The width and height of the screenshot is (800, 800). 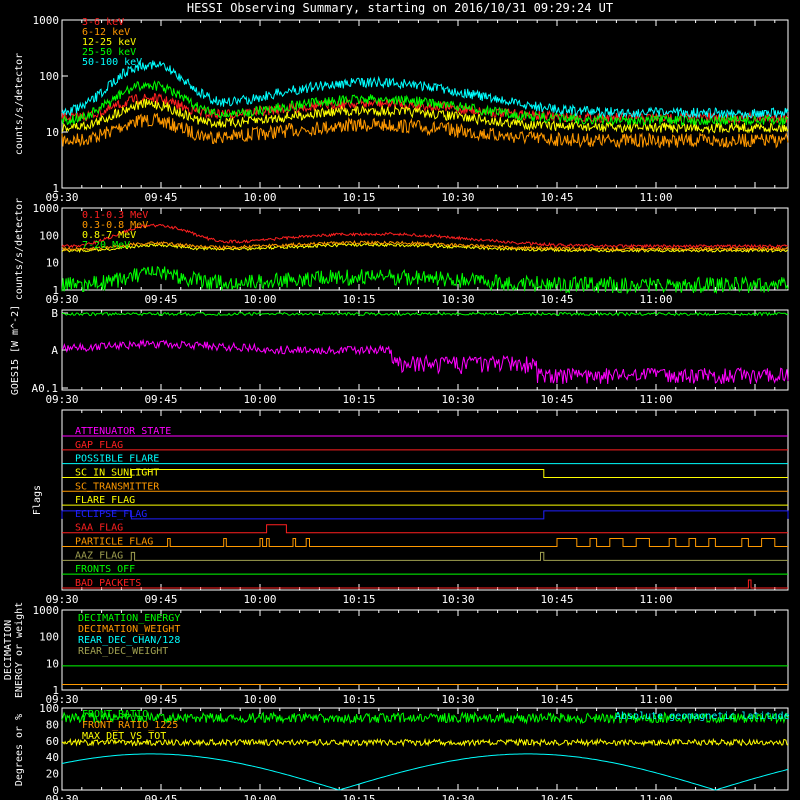 What do you see at coordinates (103, 22) in the screenshot?
I see `legend-entry: 3-6 keV` at bounding box center [103, 22].